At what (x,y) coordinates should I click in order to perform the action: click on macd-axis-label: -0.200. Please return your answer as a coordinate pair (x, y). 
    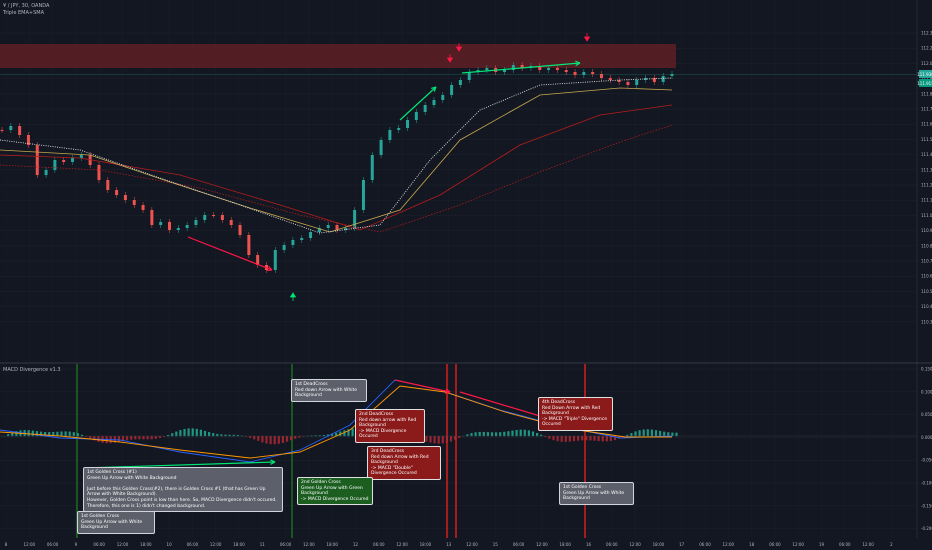
    Looking at the image, I should click on (926, 528).